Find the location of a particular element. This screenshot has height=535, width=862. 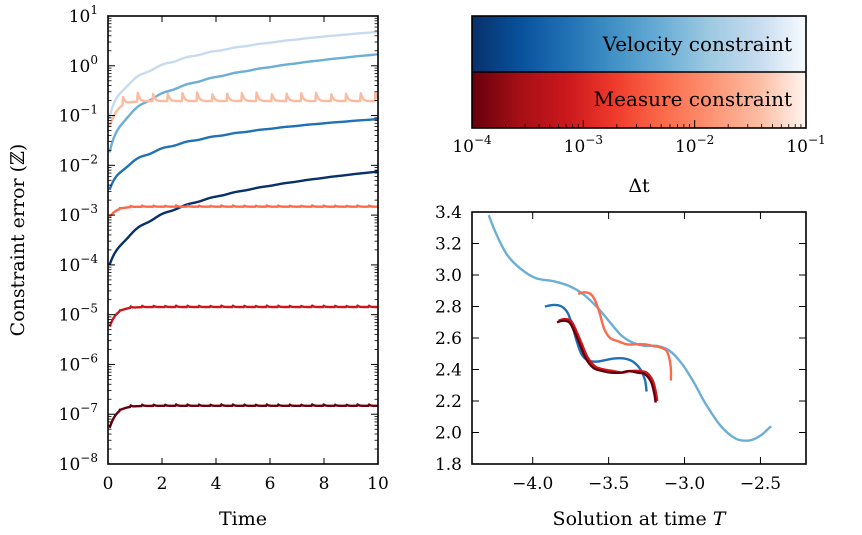

left-y-tick-label-exponent: −1 is located at coordinates (89, 110).